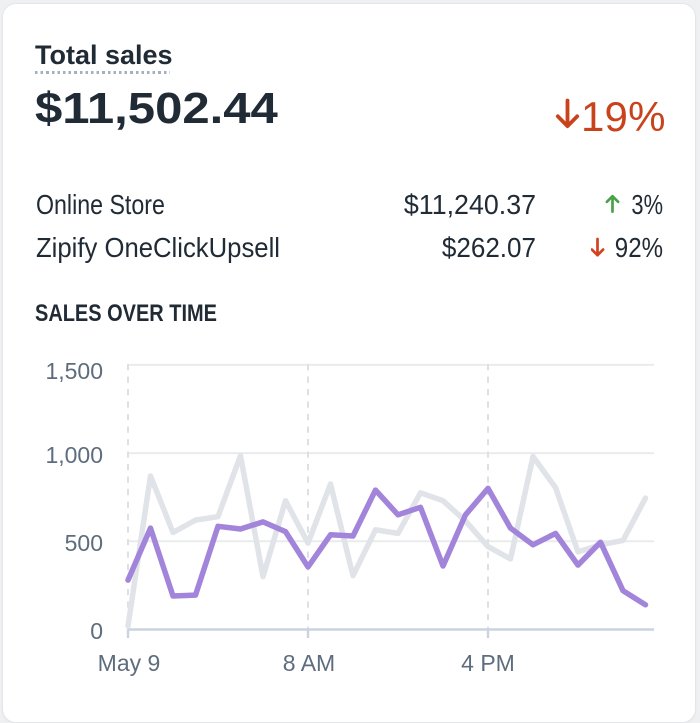  I want to click on svg-text: 8 AM, so click(309, 663).